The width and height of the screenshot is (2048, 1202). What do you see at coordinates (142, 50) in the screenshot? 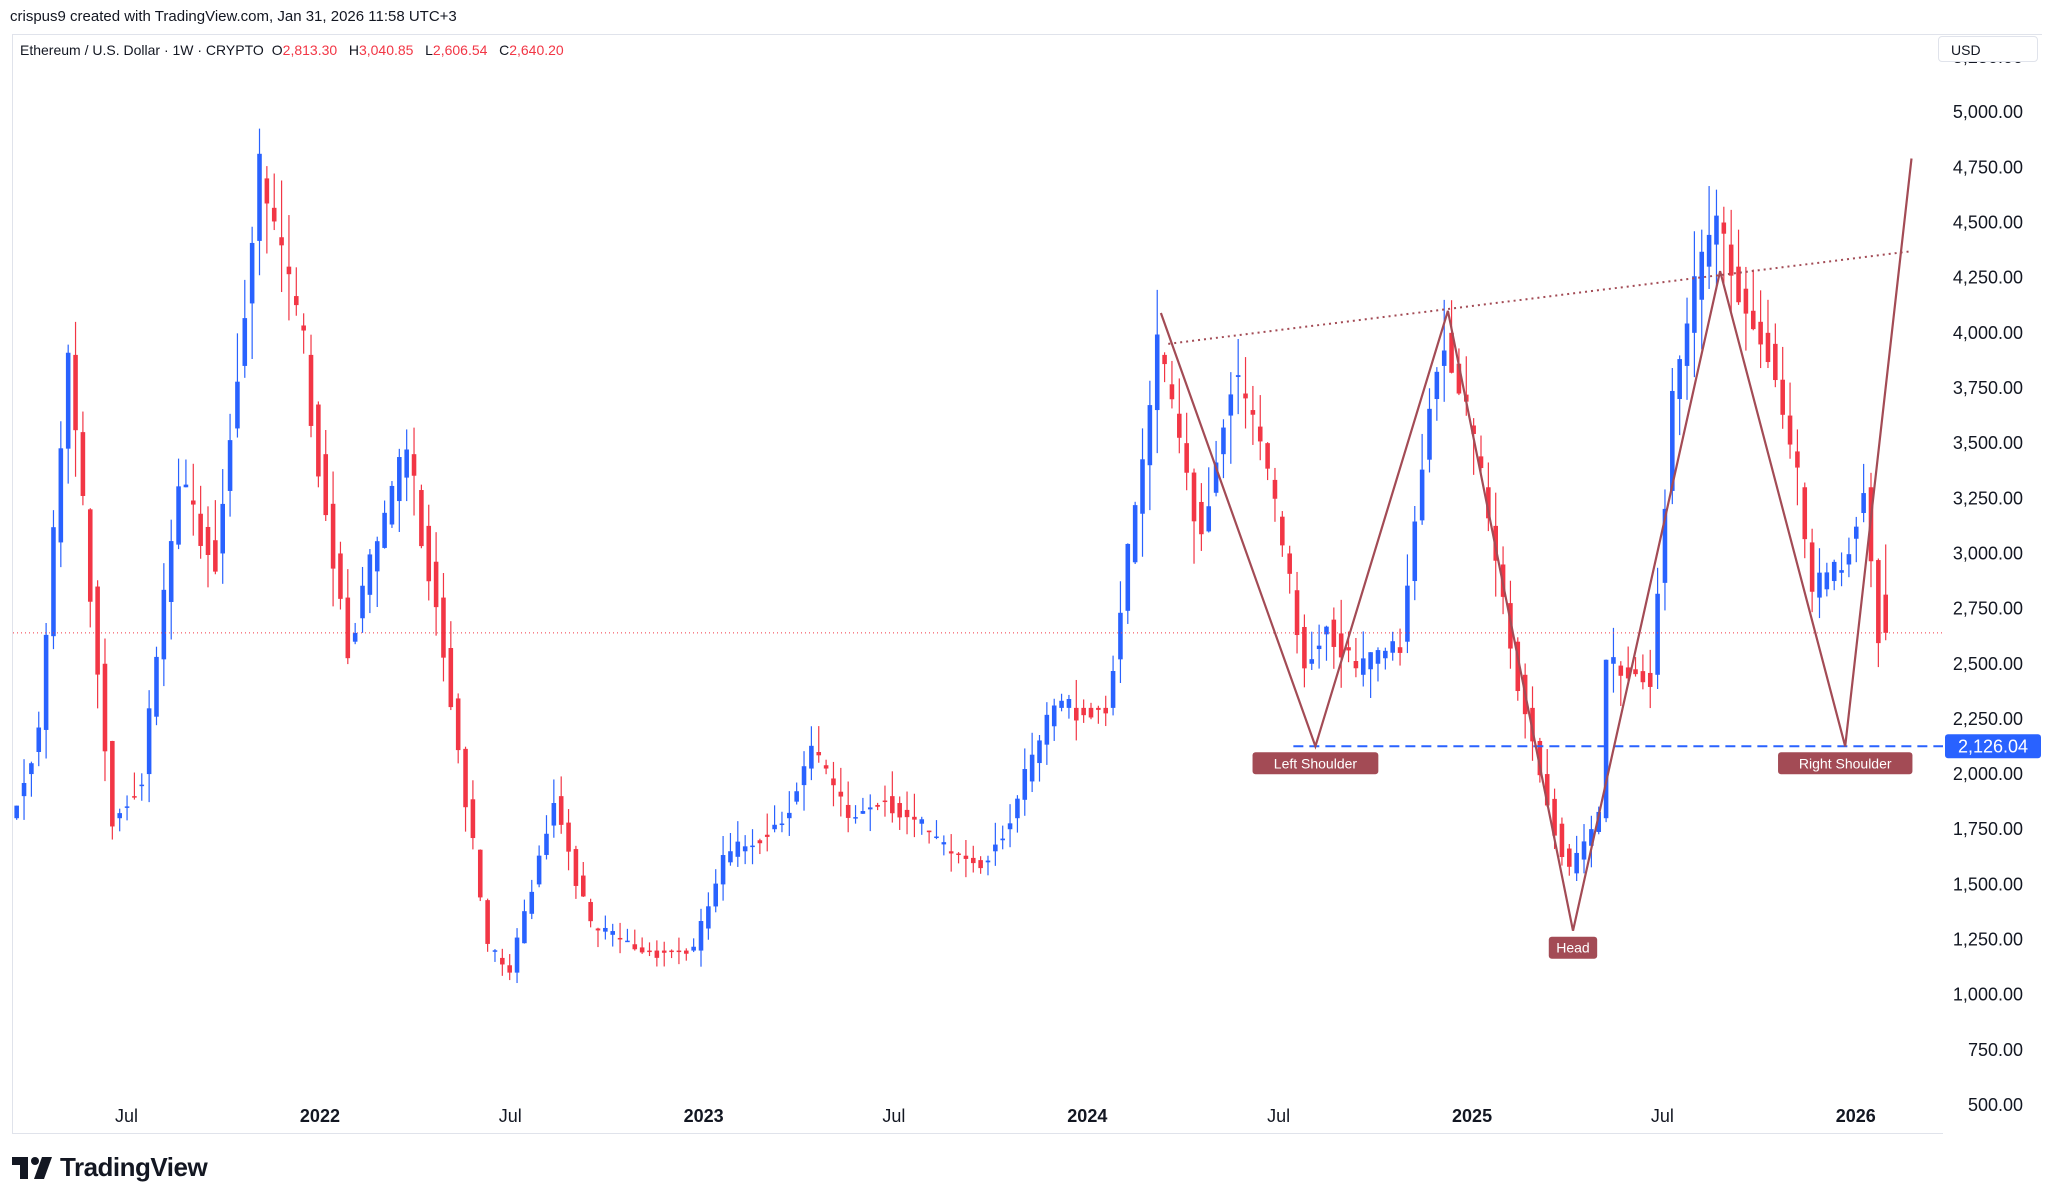
I see `symbol-title: Ethereum / U.S. Dollar · 1W · CRYPTO` at bounding box center [142, 50].